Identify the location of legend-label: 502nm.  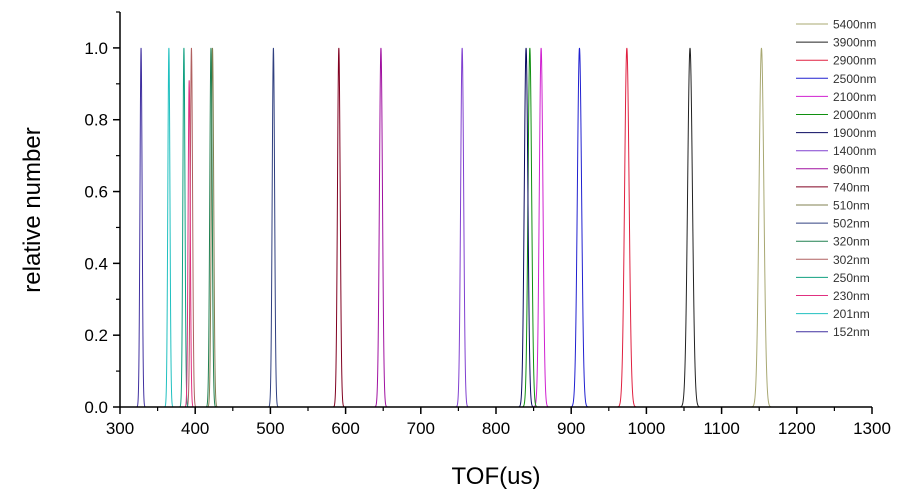
(851, 224).